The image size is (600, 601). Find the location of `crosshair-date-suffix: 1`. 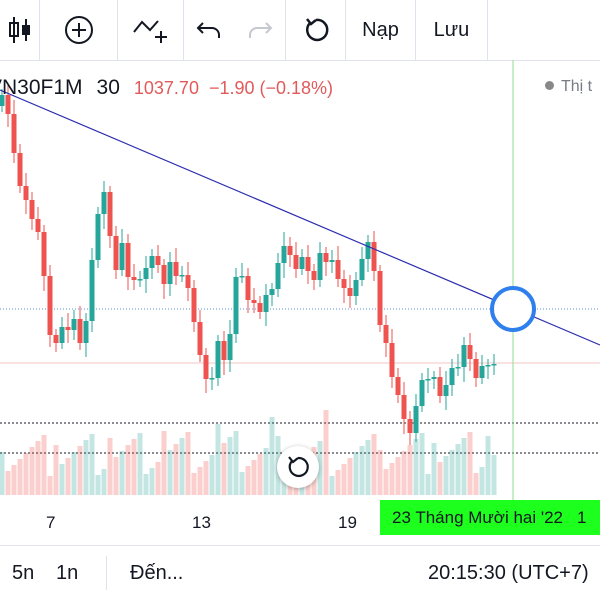

crosshair-date-suffix: 1 is located at coordinates (582, 517).